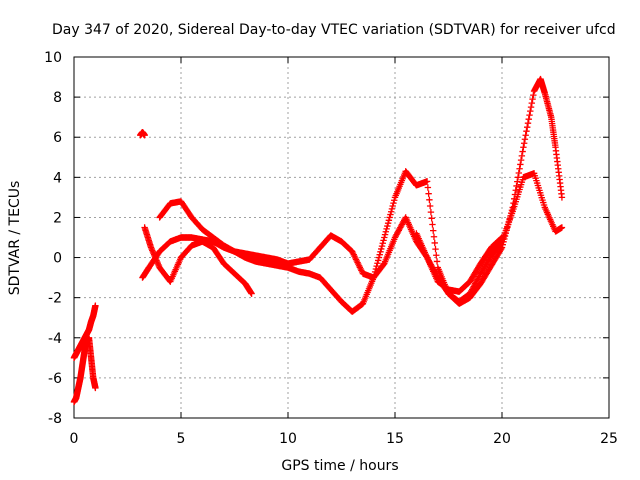 The width and height of the screenshot is (640, 480). Describe the element at coordinates (198, 260) in the screenshot. I see `series-arc-c` at that location.